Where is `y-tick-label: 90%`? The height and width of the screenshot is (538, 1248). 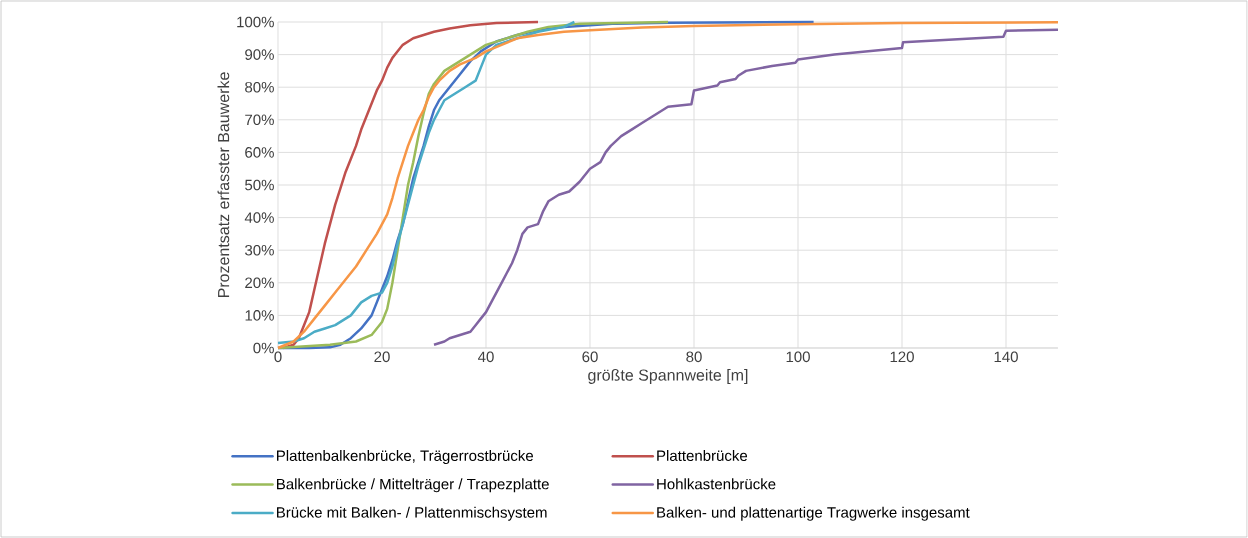 y-tick-label: 90% is located at coordinates (259, 54).